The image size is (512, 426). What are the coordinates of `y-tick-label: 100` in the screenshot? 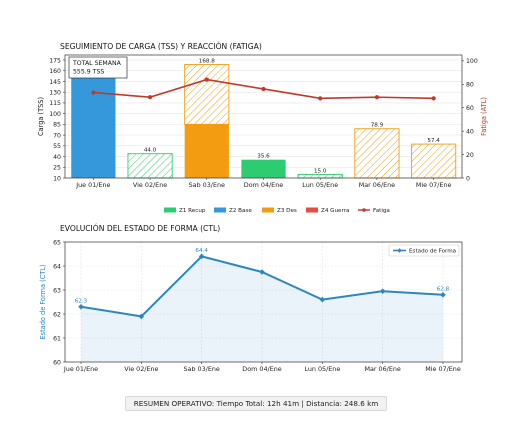 It's located at (55, 114).